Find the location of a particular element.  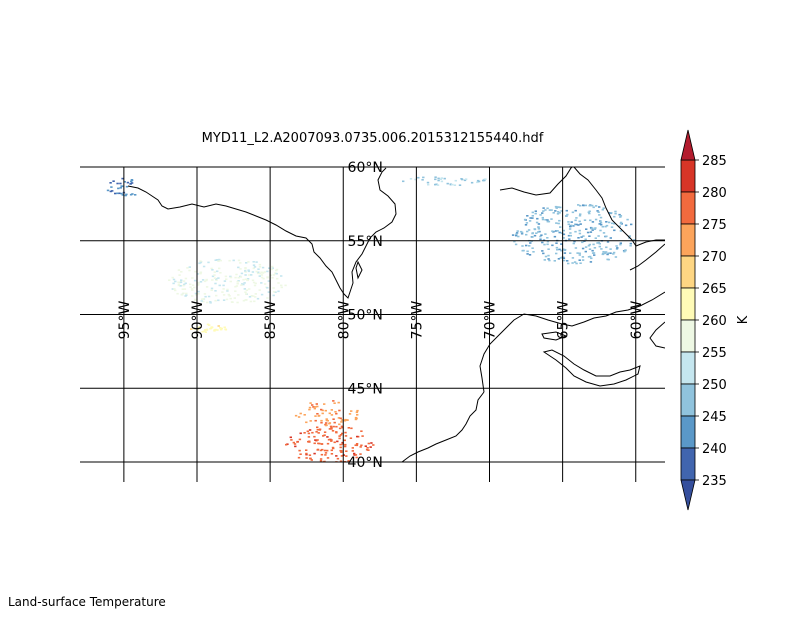

colorbar-over-arrow is located at coordinates (688, 145).